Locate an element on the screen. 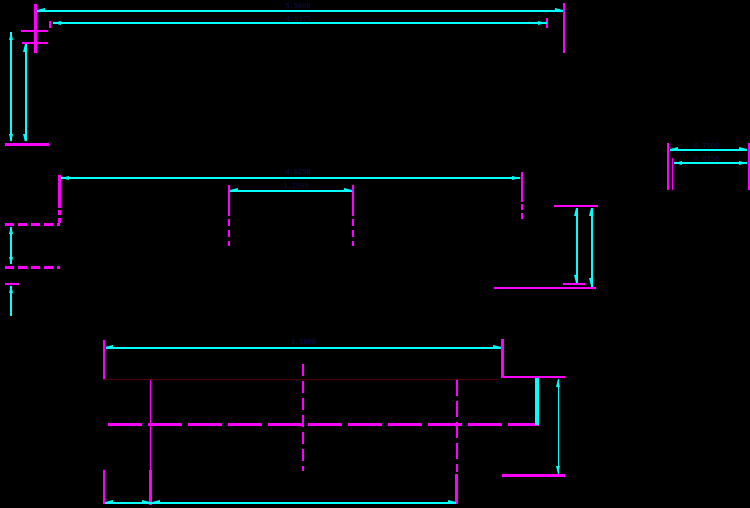  part-top-edge-line is located at coordinates (300, 379).